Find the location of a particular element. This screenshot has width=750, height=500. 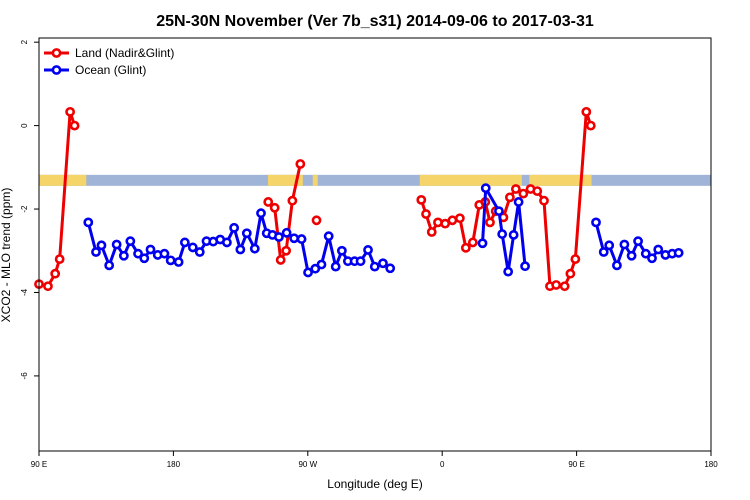

ocean-band is located at coordinates (375, 180).